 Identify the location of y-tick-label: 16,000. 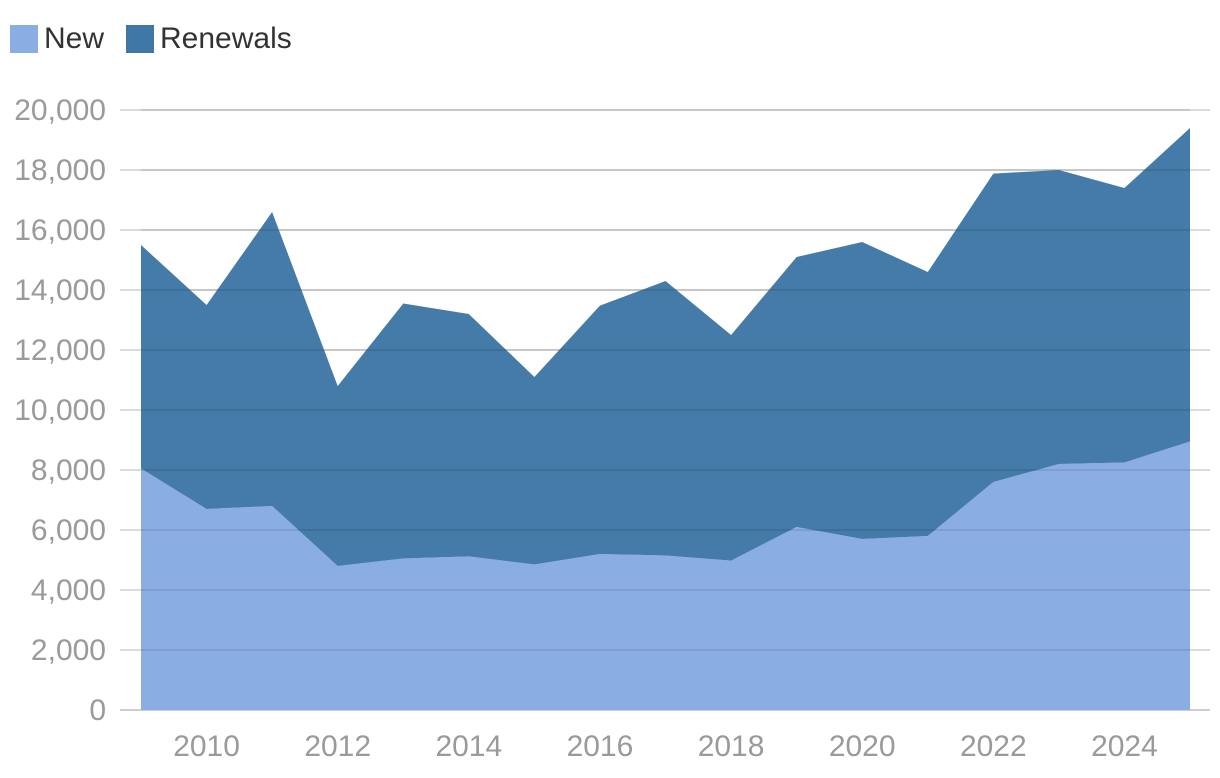
(60, 230).